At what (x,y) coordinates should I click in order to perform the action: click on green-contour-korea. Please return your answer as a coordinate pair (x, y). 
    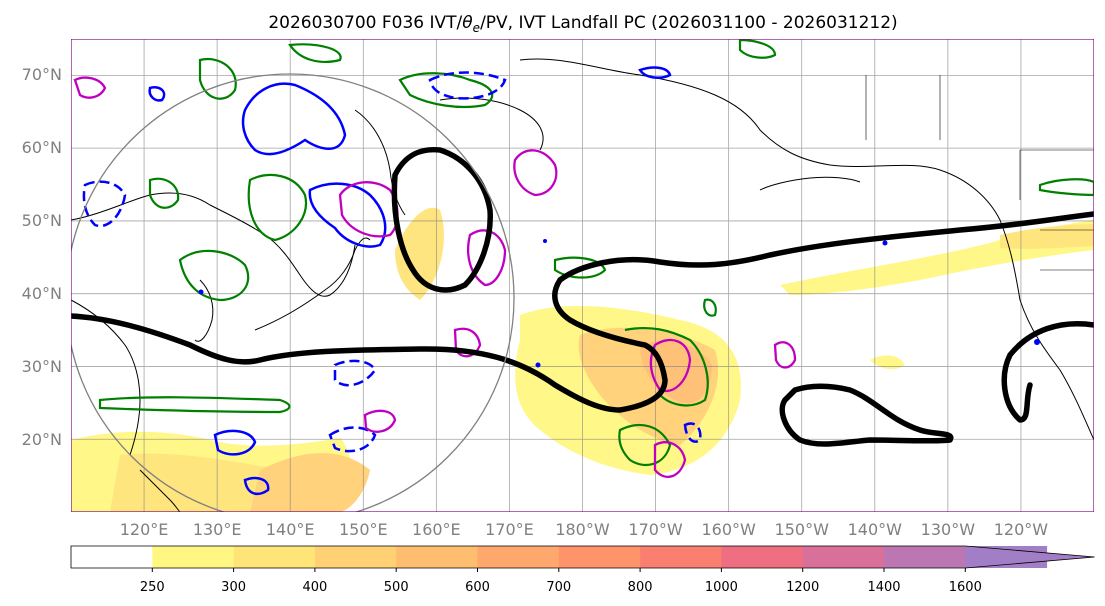
    Looking at the image, I should click on (214, 275).